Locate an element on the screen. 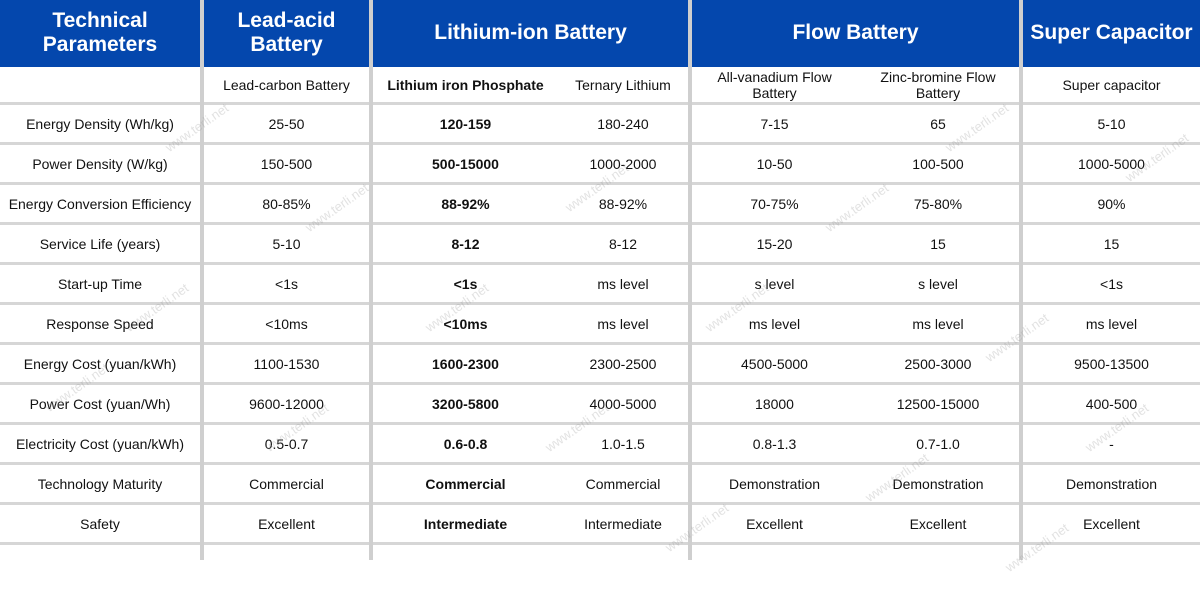 The image size is (1200, 600). table-cell: 1600-2300 is located at coordinates (465, 365).